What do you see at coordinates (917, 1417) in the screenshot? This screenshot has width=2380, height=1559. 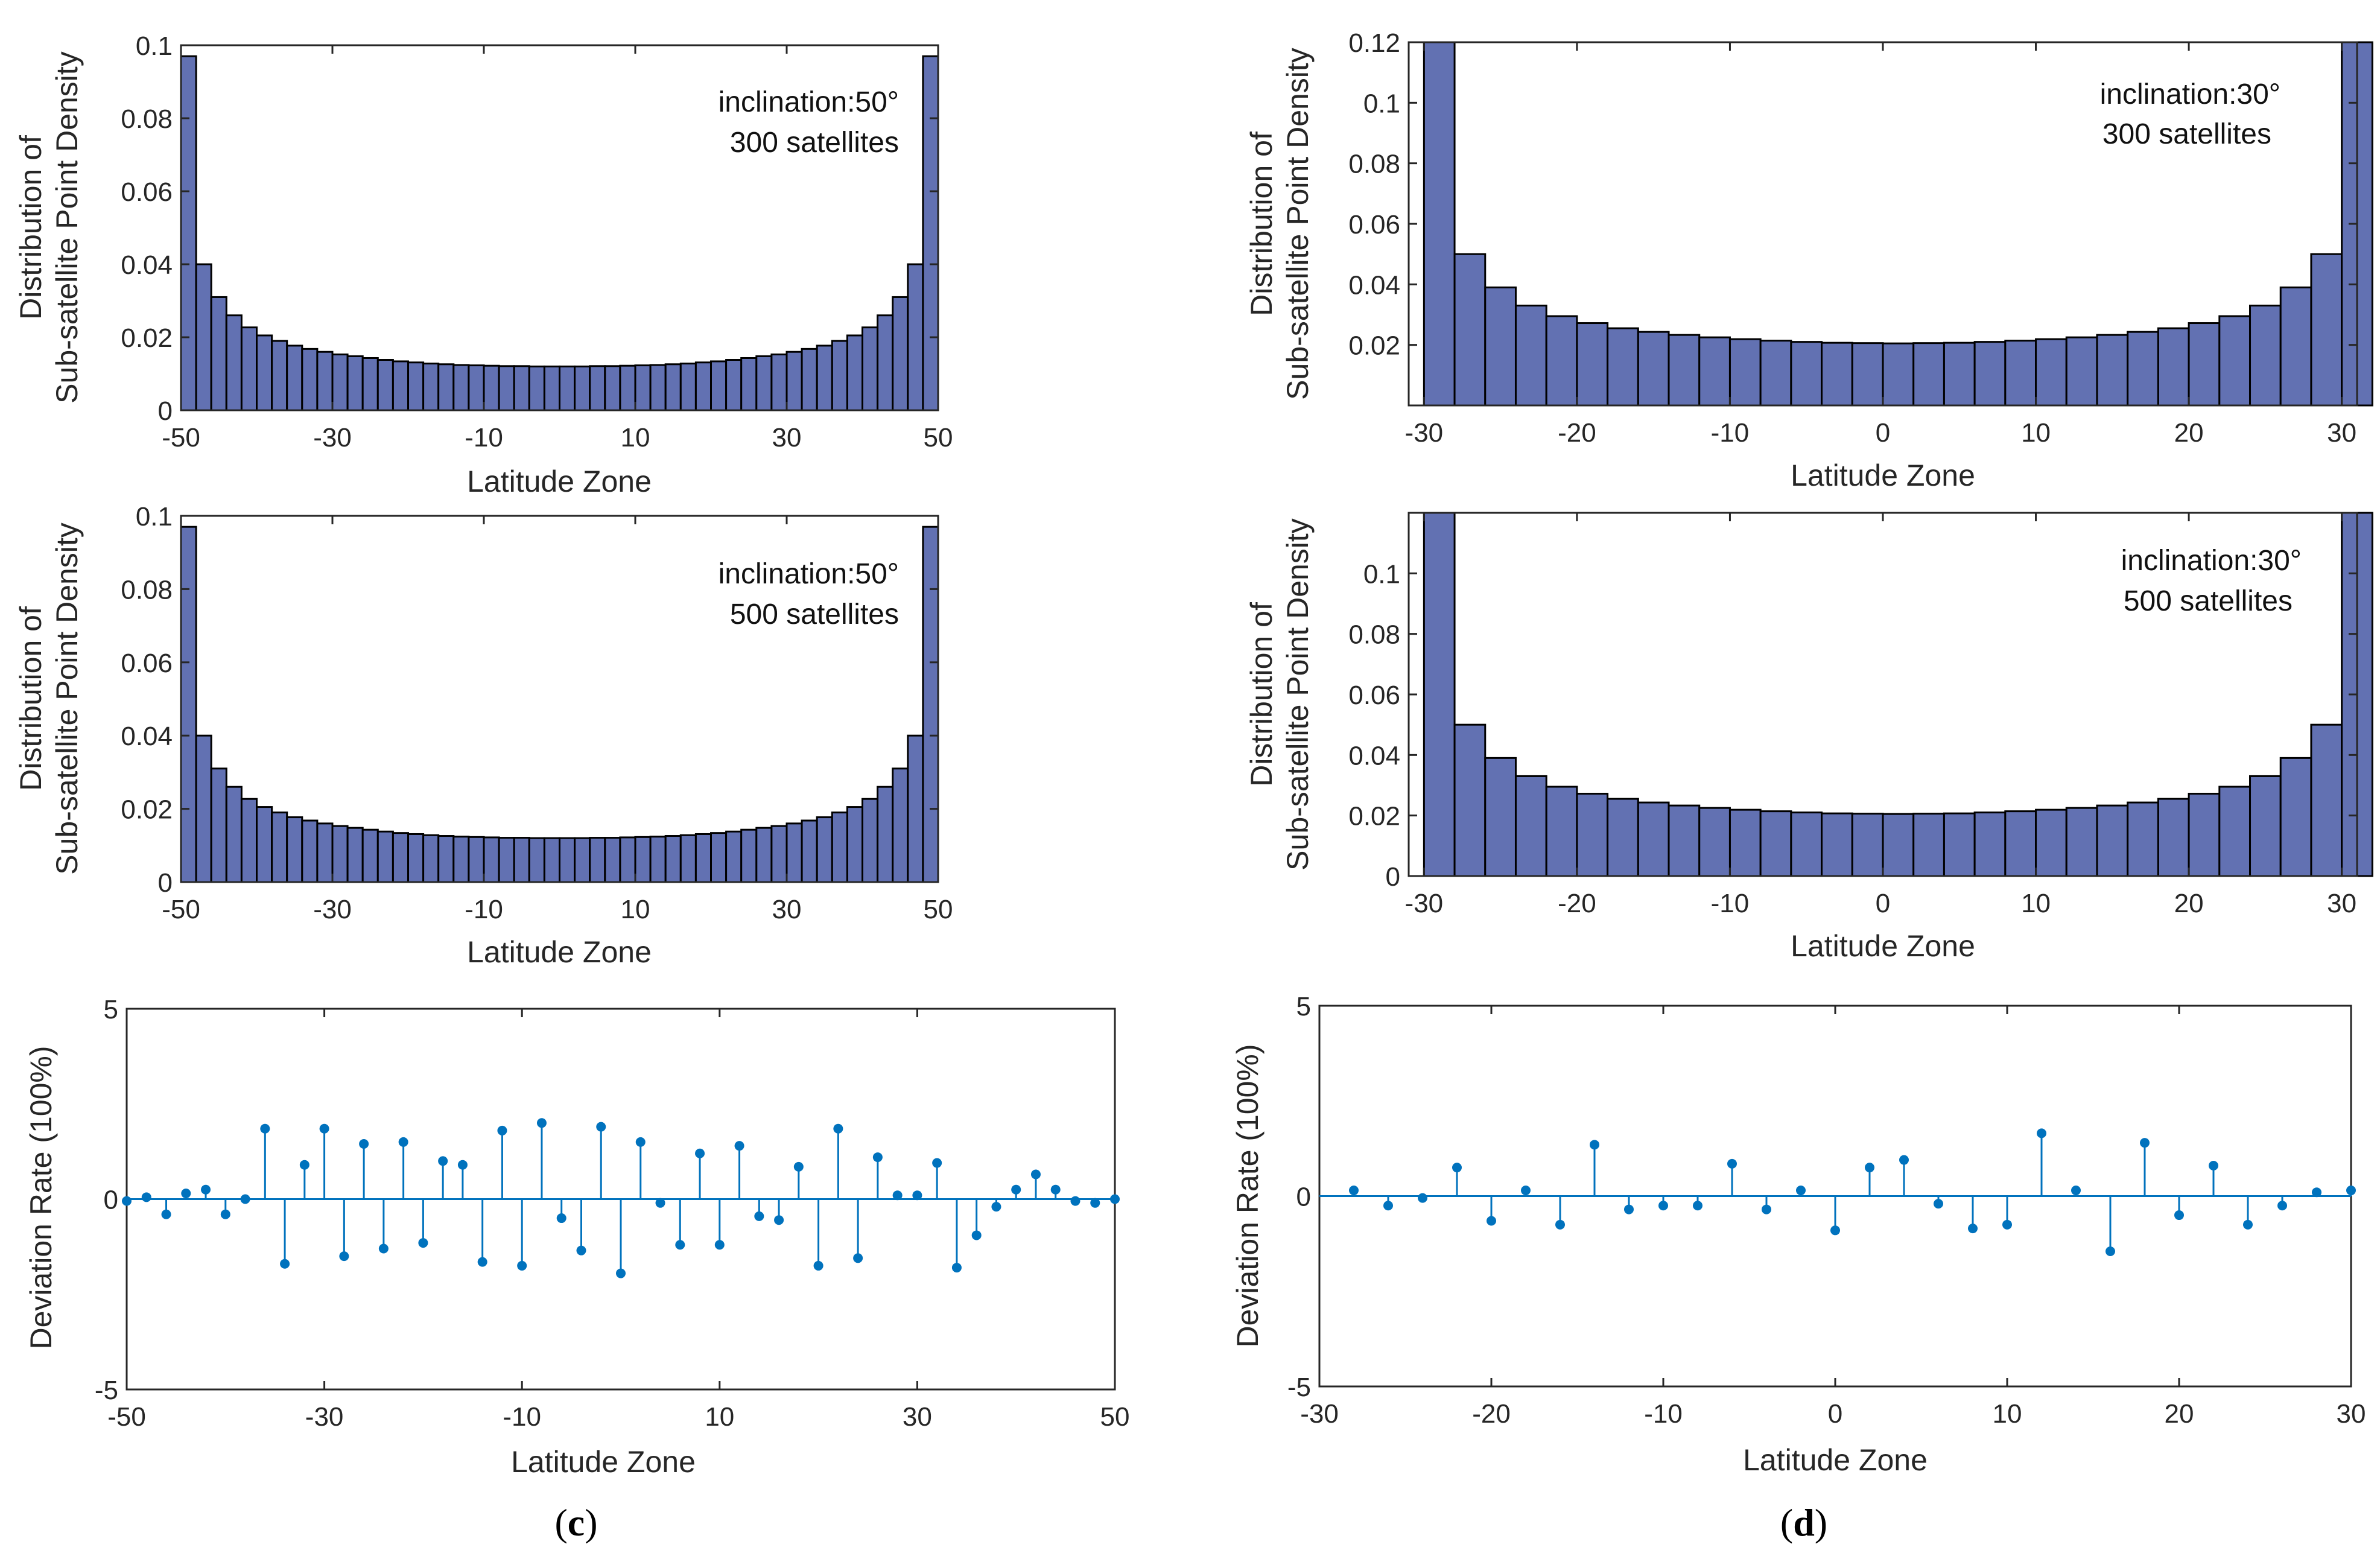 I see `xtick-label: 30` at bounding box center [917, 1417].